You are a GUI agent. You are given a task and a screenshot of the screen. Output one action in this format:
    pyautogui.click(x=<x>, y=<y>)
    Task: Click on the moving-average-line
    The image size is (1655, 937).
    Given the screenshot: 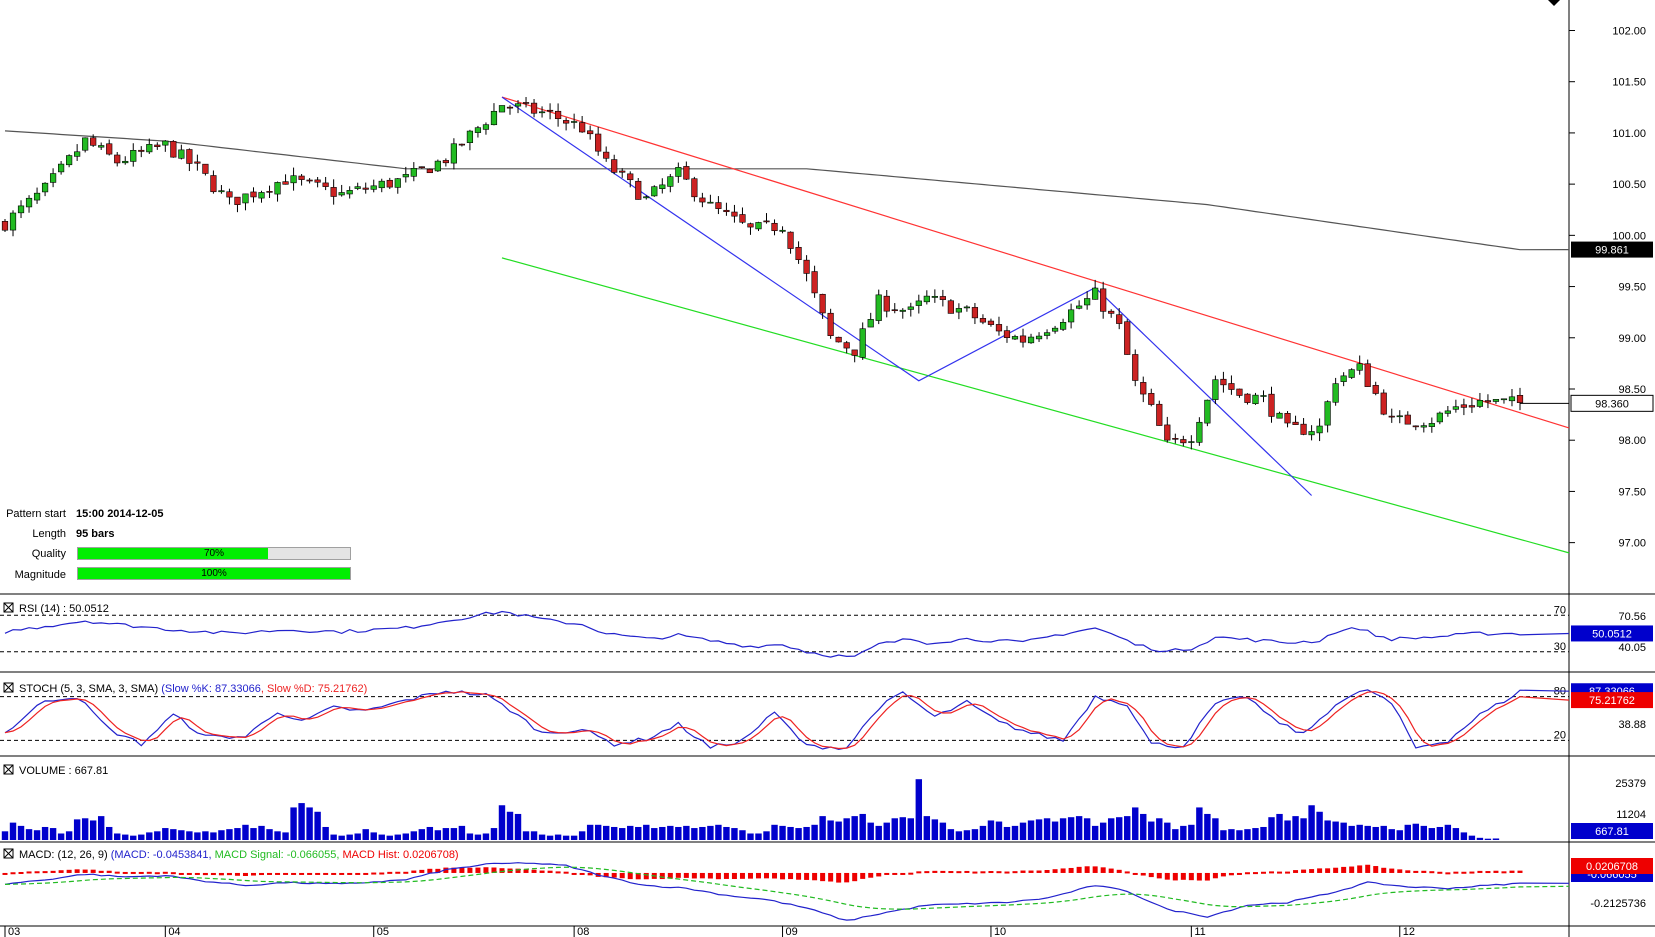 What is the action you would take?
    pyautogui.click(x=787, y=190)
    